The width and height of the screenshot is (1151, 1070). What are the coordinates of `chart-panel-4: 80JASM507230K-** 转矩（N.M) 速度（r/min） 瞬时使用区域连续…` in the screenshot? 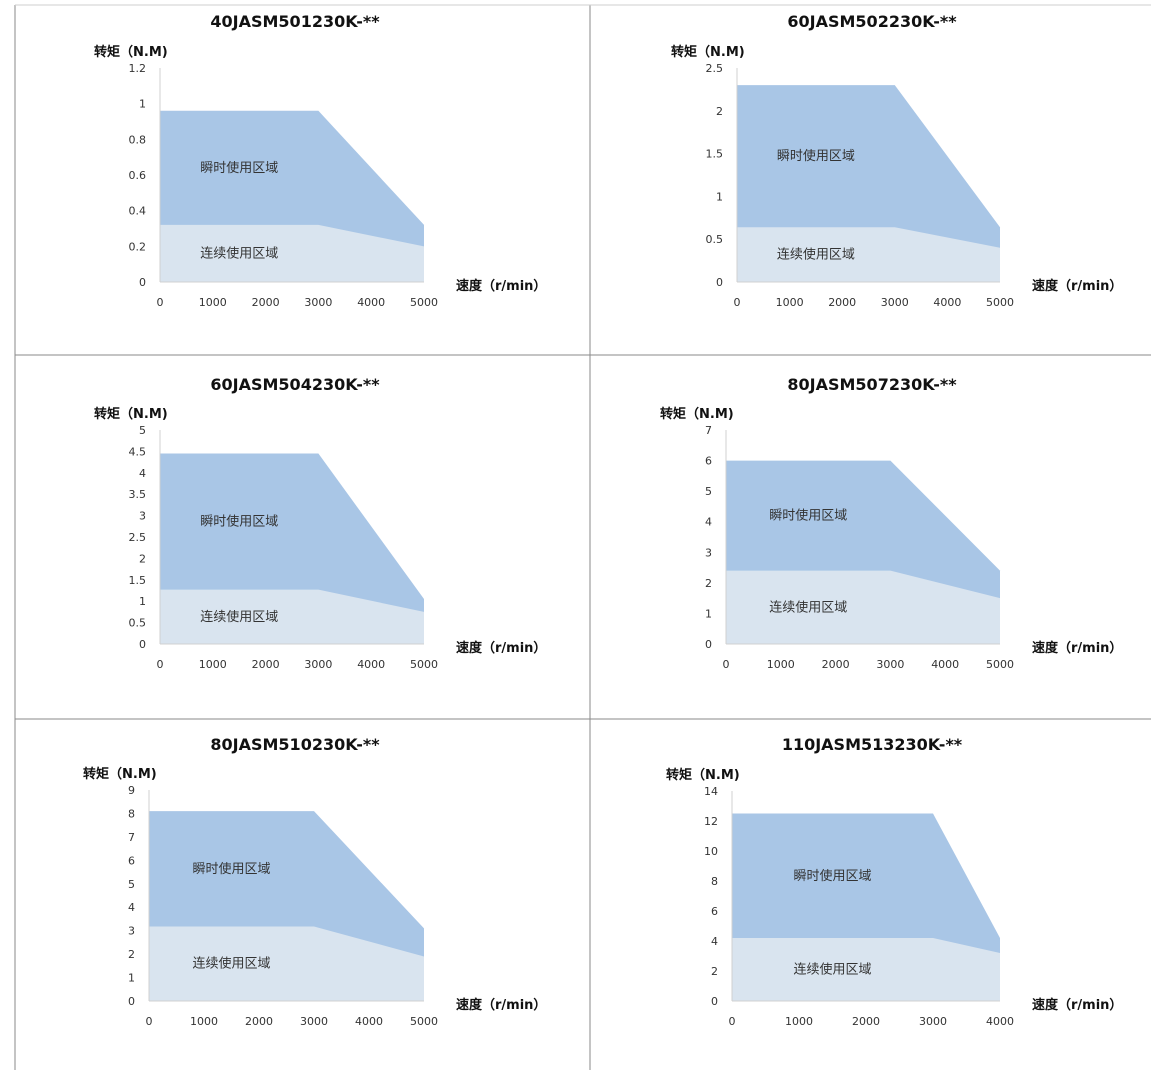 It's located at (891, 523).